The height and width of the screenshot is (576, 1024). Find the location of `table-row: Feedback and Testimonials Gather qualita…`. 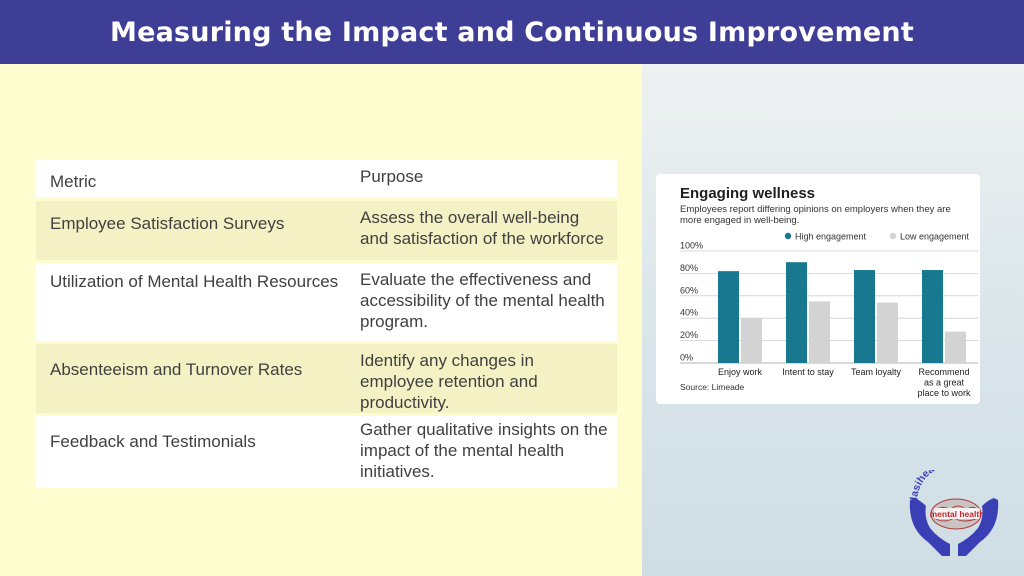

table-row: Feedback and Testimonials Gather qualita… is located at coordinates (326, 452).